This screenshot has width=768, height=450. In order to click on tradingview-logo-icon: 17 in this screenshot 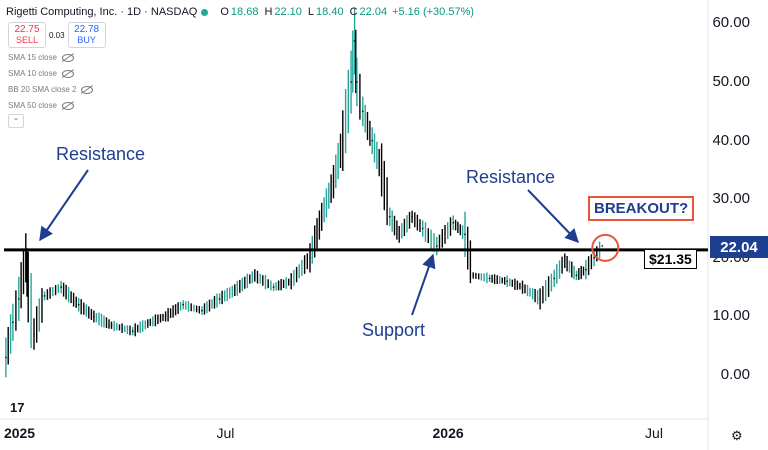, I will do `click(17, 407)`.